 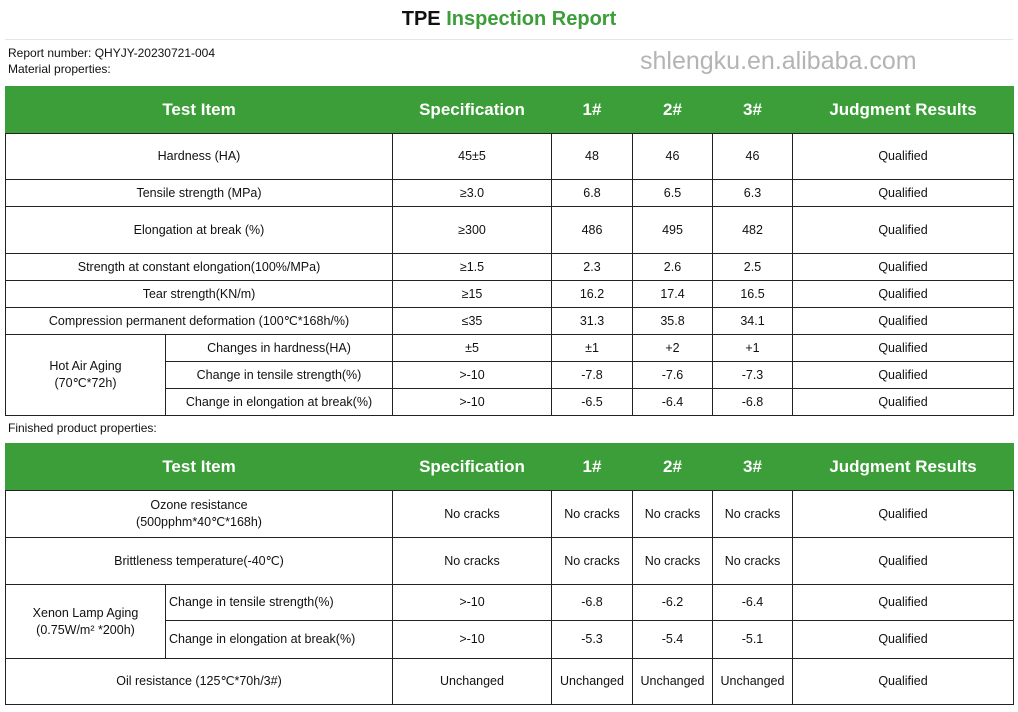 I want to click on sample-value-cell: -6.5, so click(x=592, y=402).